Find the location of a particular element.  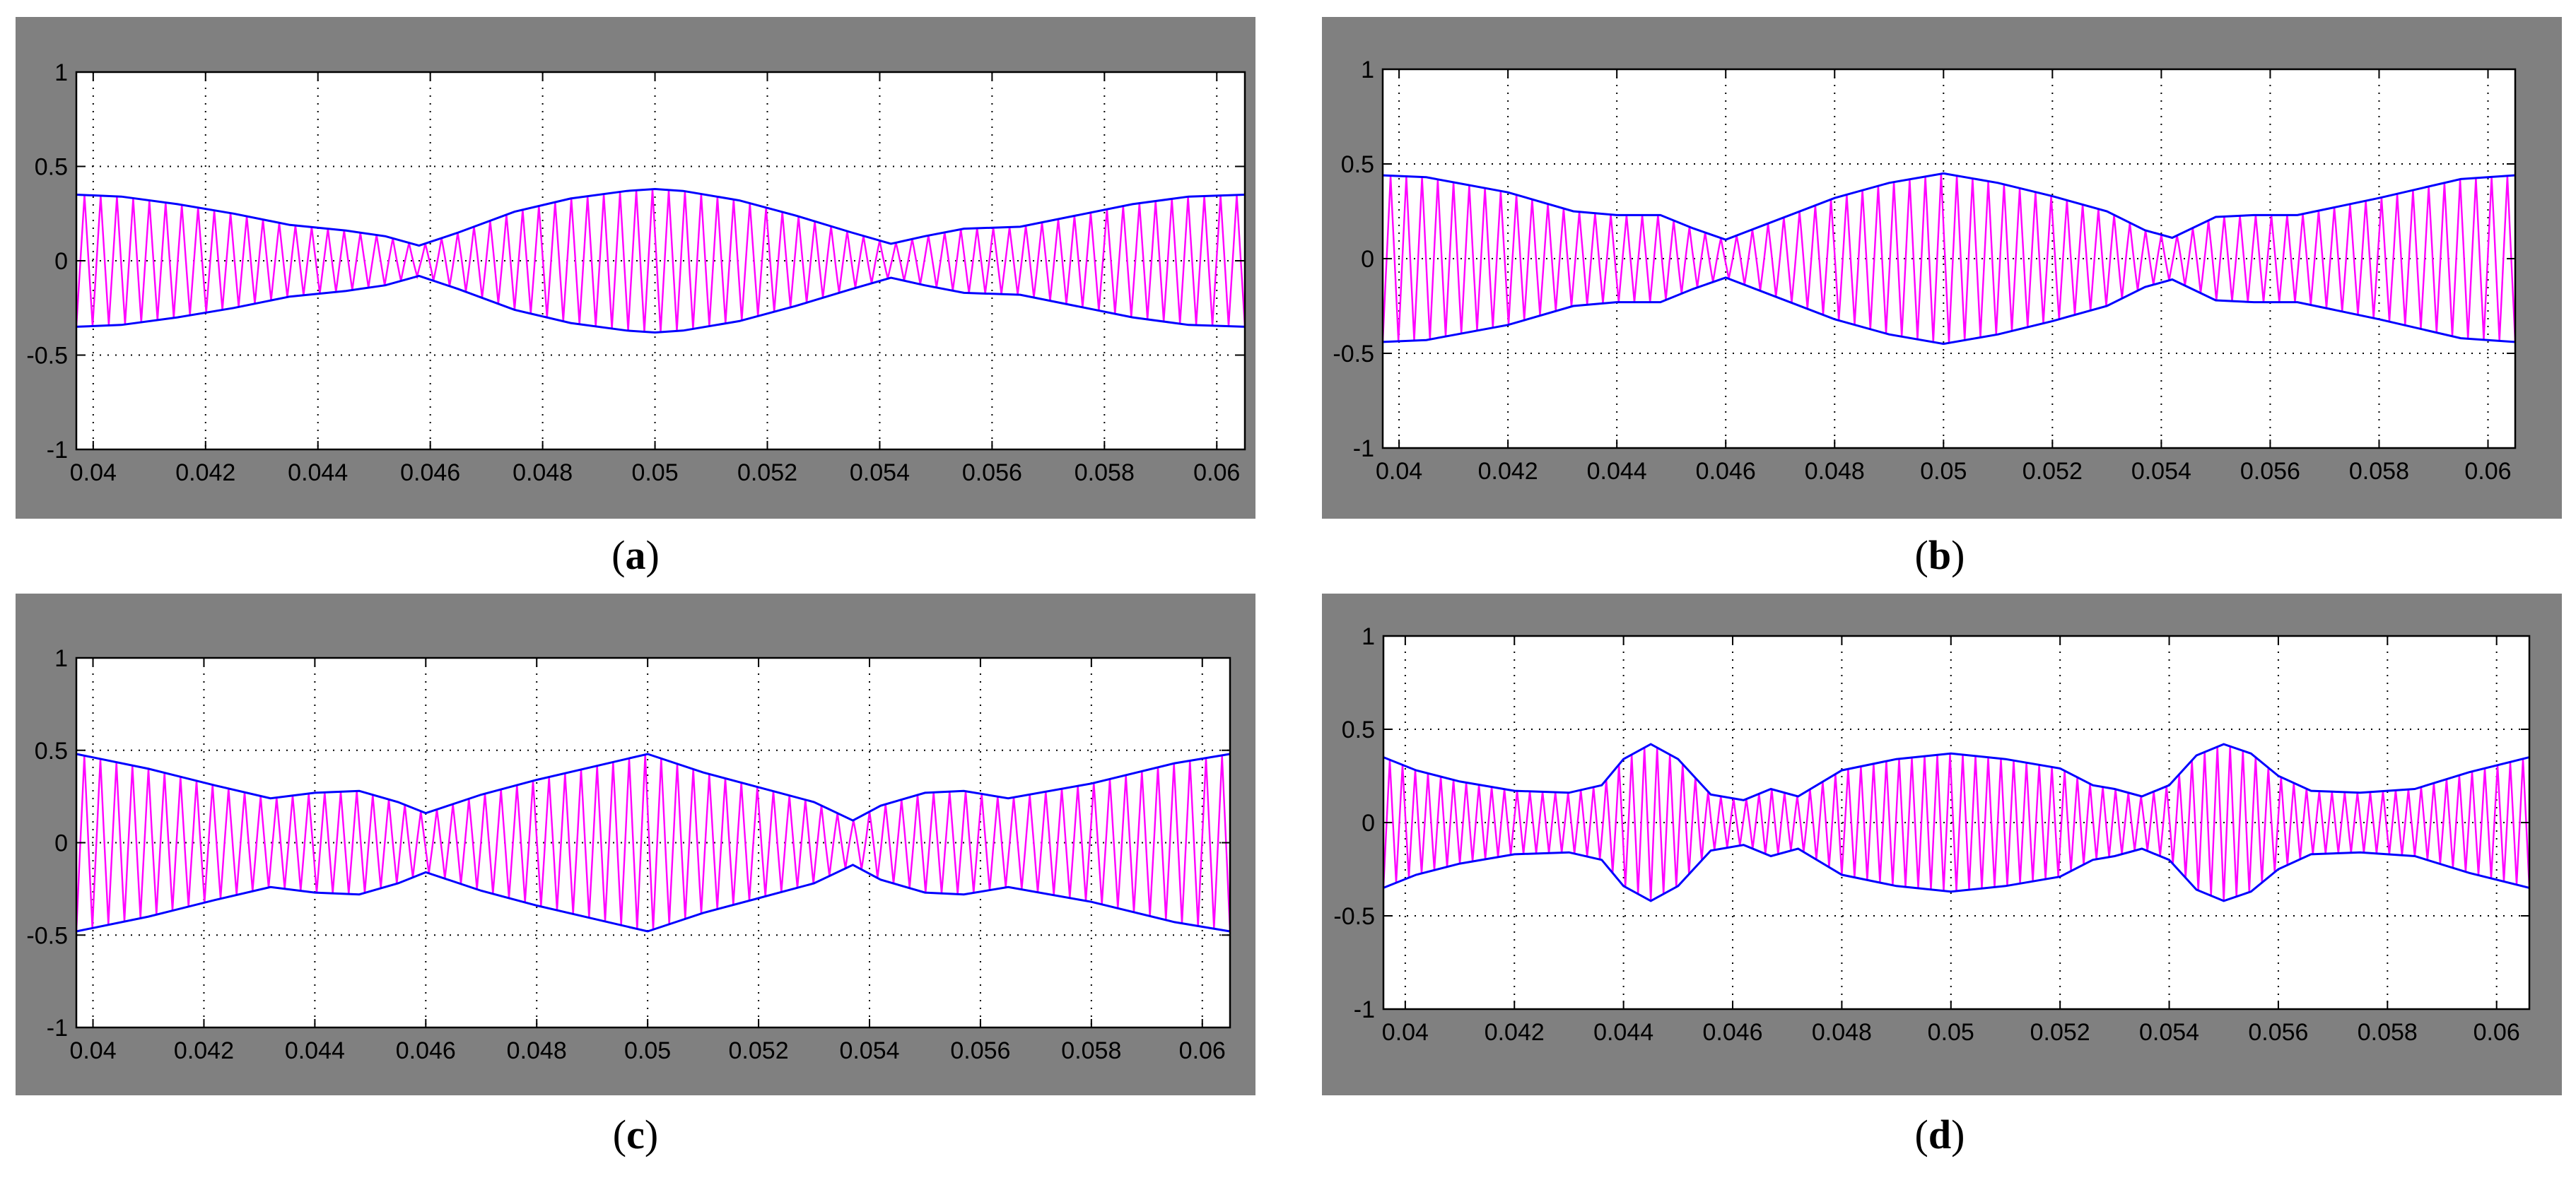

caption-b-letter: b is located at coordinates (1940, 555).